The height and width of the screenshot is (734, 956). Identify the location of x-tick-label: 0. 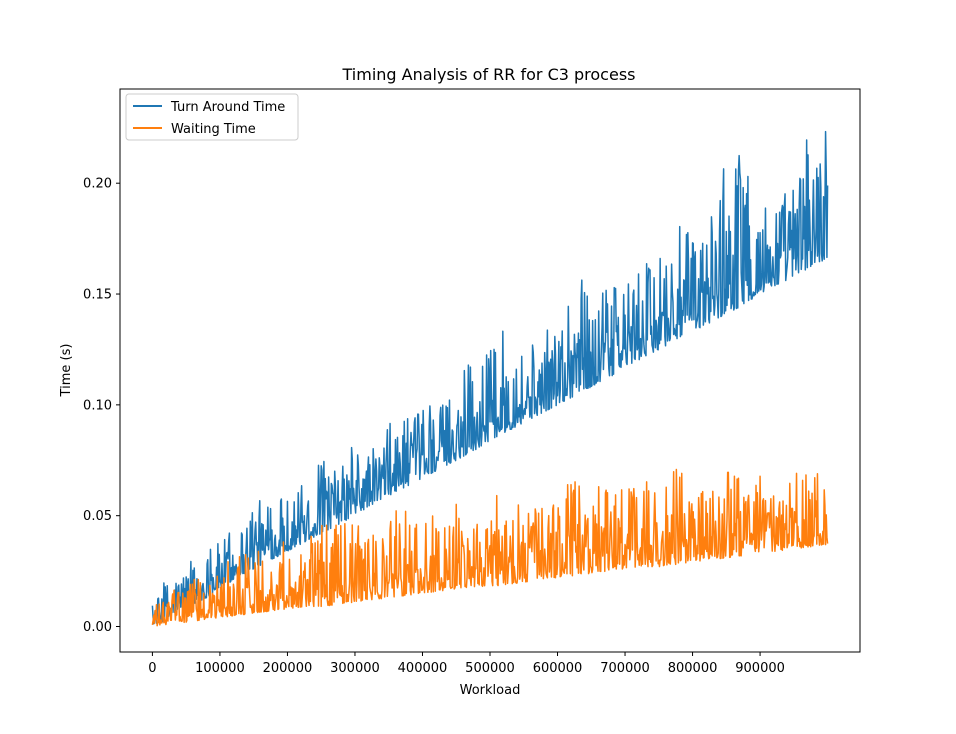
(152, 668).